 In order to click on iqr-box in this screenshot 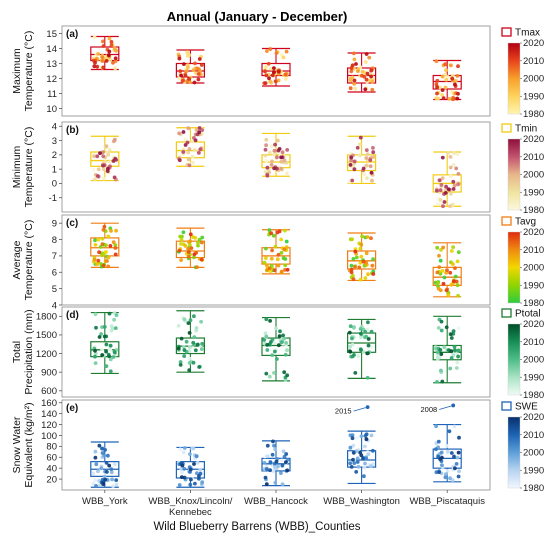, I will do `click(362, 459)`.